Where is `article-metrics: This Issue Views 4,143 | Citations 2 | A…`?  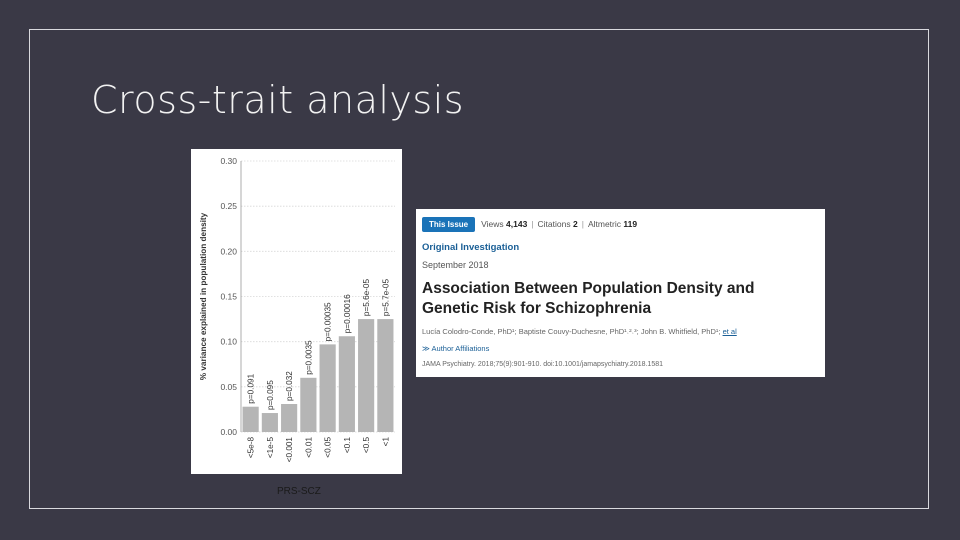
article-metrics: This Issue Views 4,143 | Citations 2 | A… is located at coordinates (620, 224).